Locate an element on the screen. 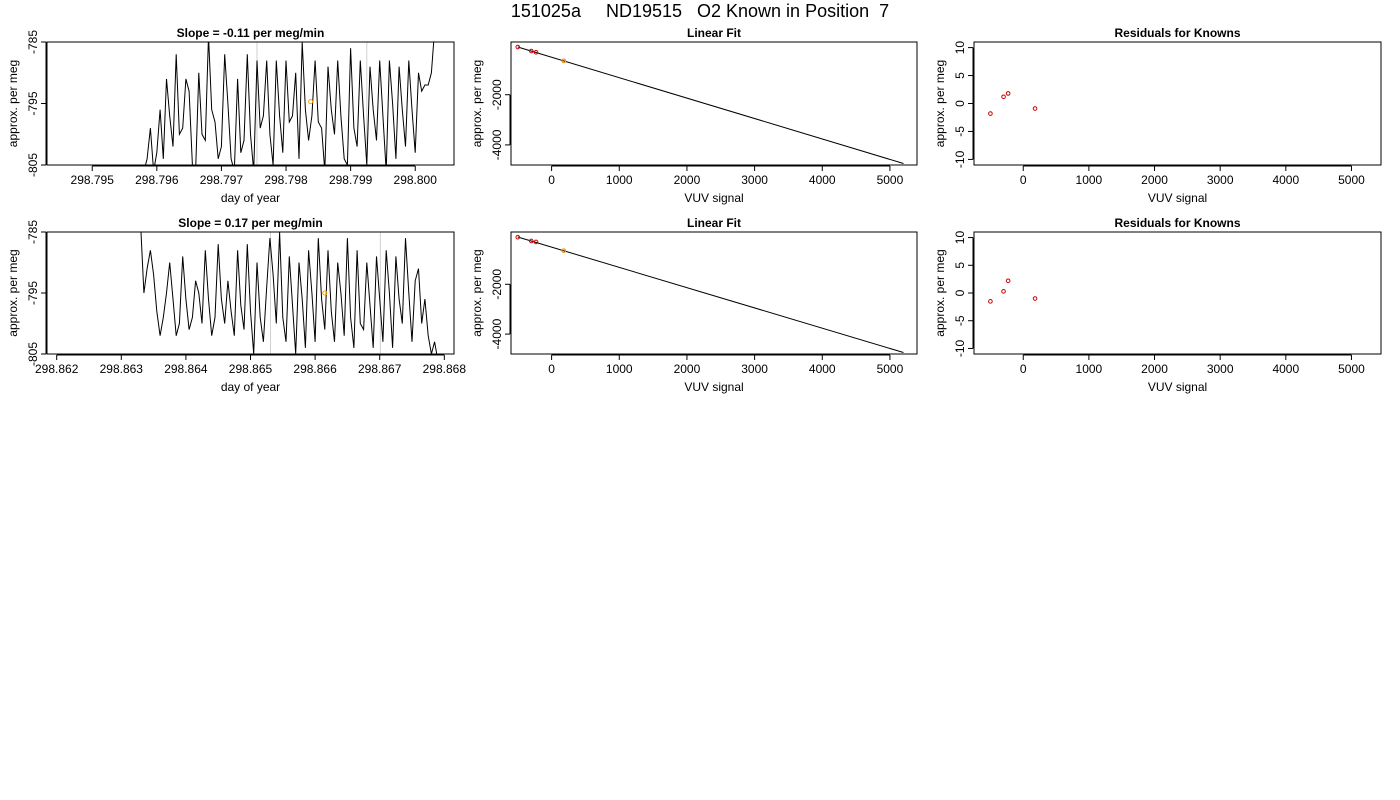 This screenshot has height=800, width=1400. x-tick-label: 298.867 is located at coordinates (380, 369).